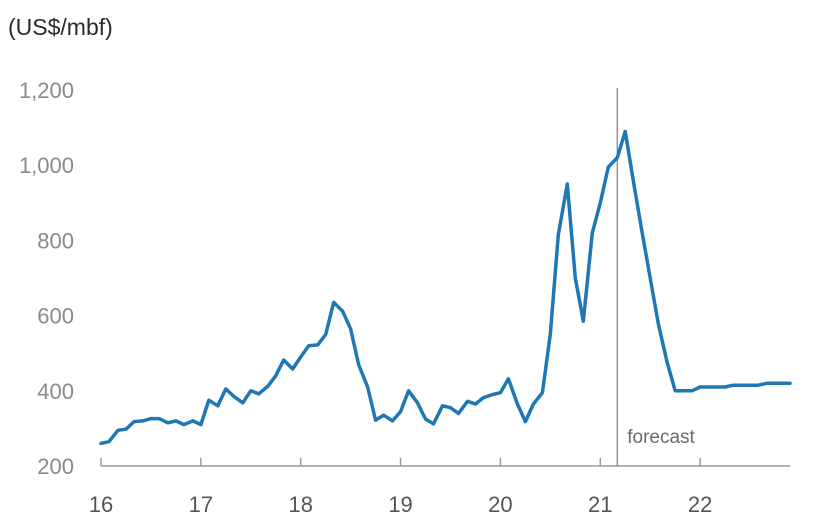 The image size is (838, 529). Describe the element at coordinates (46, 165) in the screenshot. I see `y-tick-label: 1,000` at that location.